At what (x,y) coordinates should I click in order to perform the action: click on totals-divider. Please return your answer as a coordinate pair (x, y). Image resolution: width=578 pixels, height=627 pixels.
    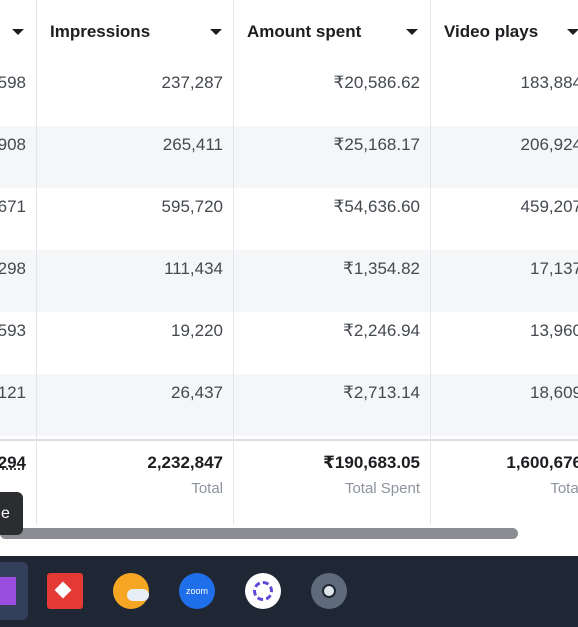
    Looking at the image, I should click on (289, 440).